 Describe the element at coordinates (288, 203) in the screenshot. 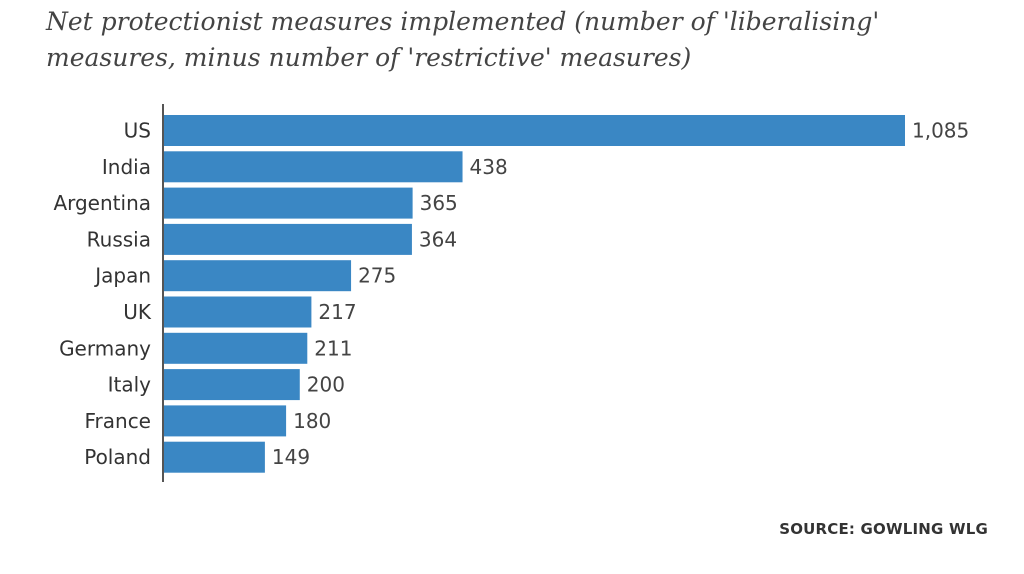

I see `bar-argentina` at that location.